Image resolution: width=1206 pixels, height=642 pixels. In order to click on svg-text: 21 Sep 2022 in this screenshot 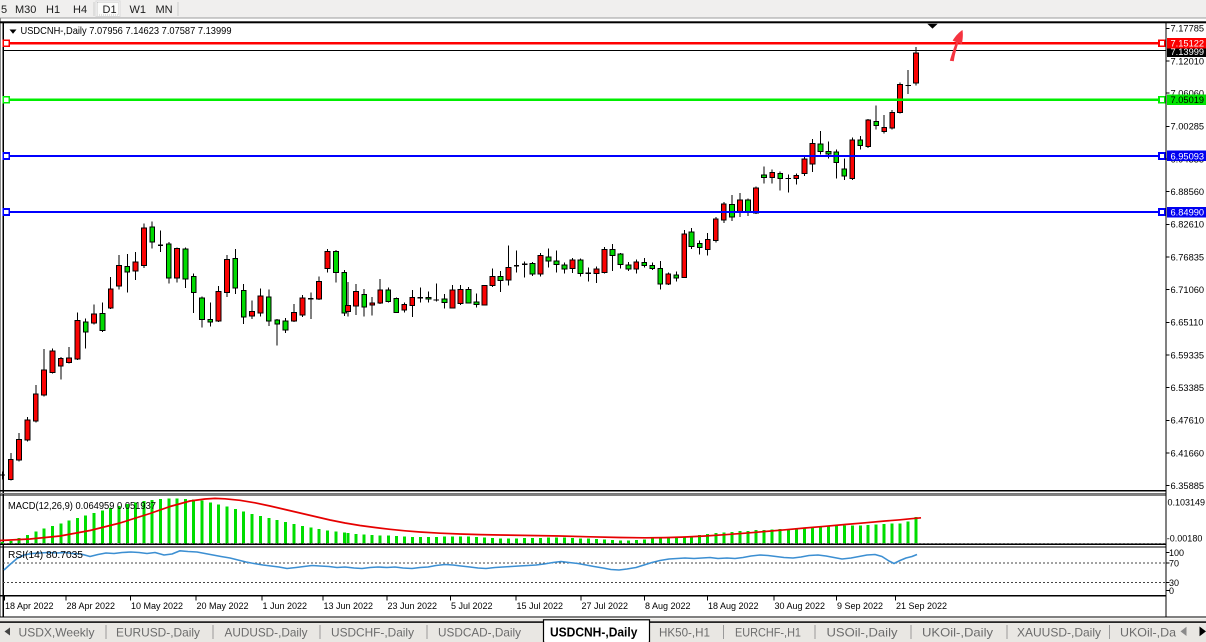, I will do `click(921, 606)`.